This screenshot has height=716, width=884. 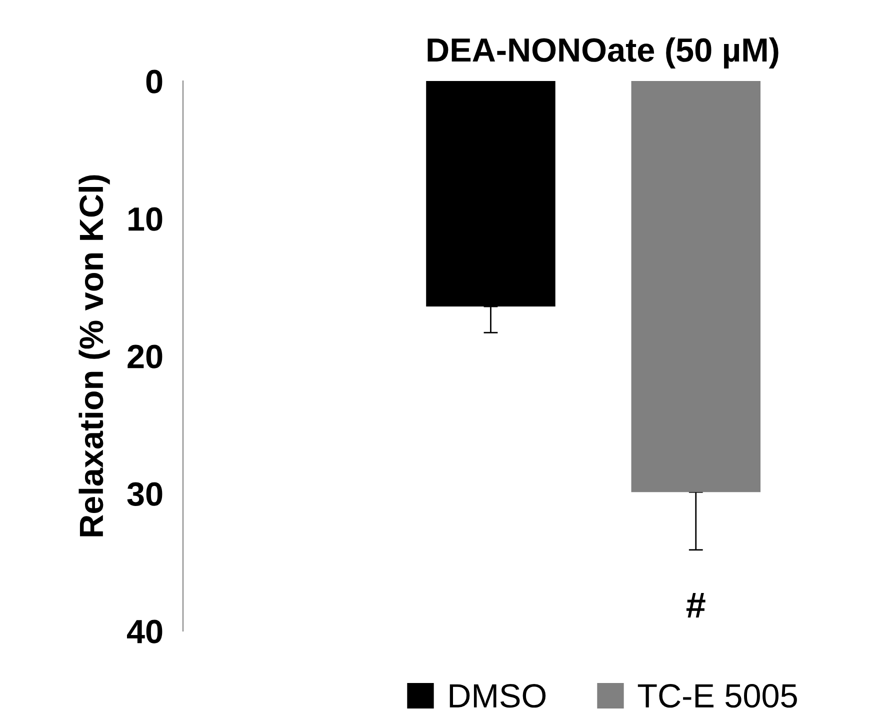 What do you see at coordinates (144, 632) in the screenshot?
I see `y-tick-label: 40` at bounding box center [144, 632].